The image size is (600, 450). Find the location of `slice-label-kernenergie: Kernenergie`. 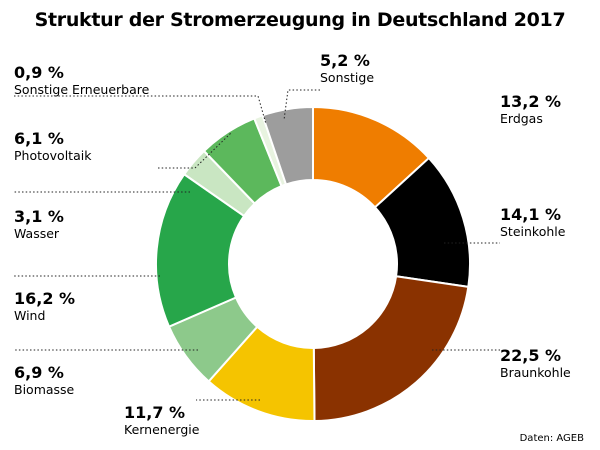

slice-label-kernenergie: Kernenergie is located at coordinates (162, 429).